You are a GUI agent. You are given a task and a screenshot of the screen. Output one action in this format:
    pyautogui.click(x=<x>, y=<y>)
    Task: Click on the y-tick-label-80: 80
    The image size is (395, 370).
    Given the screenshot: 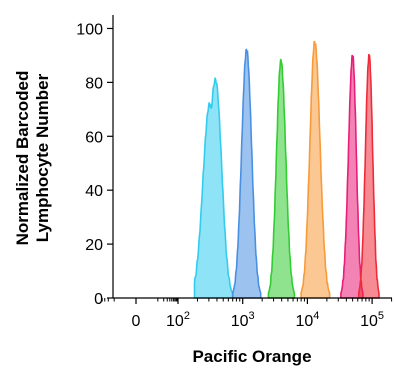 What is the action you would take?
    pyautogui.click(x=94, y=83)
    